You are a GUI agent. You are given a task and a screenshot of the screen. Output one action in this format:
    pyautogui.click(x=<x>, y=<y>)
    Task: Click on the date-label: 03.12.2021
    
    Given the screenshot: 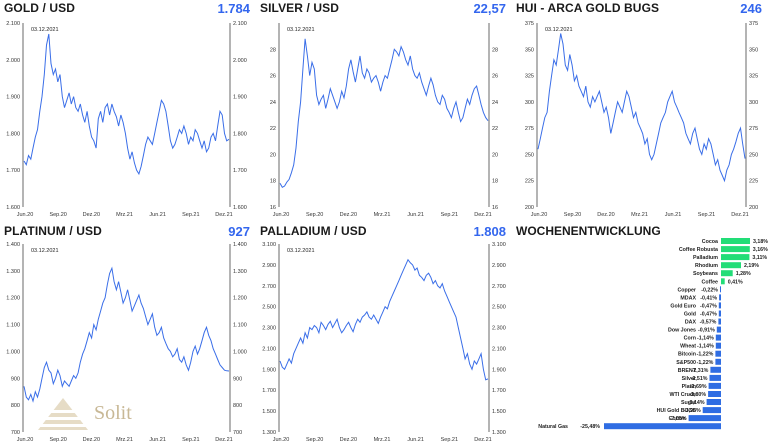 What is the action you would take?
    pyautogui.click(x=45, y=30)
    